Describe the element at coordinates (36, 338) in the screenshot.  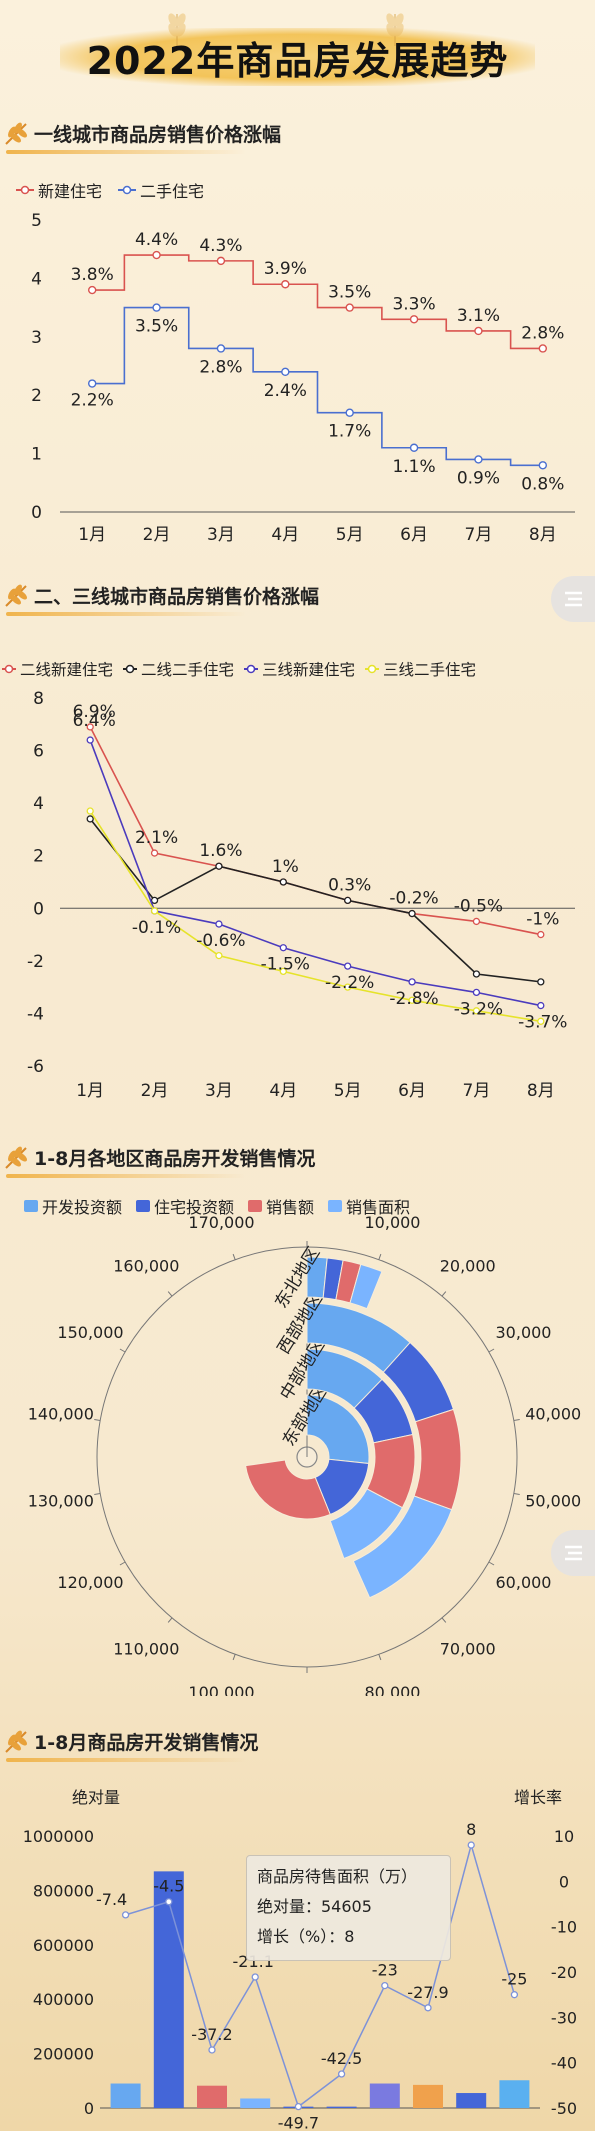
I see `y-tick-label: 3` at that location.